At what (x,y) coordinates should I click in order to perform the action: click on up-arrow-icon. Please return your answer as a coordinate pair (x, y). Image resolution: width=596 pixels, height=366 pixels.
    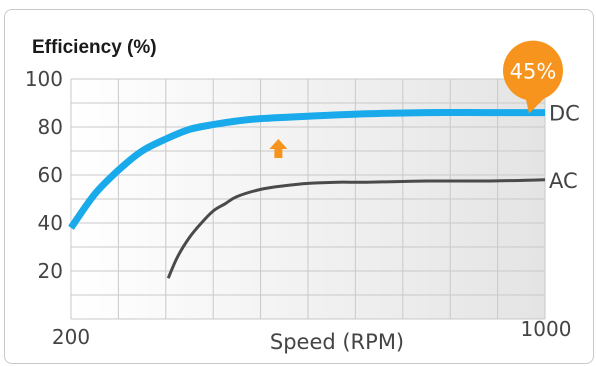
    Looking at the image, I should click on (278, 148).